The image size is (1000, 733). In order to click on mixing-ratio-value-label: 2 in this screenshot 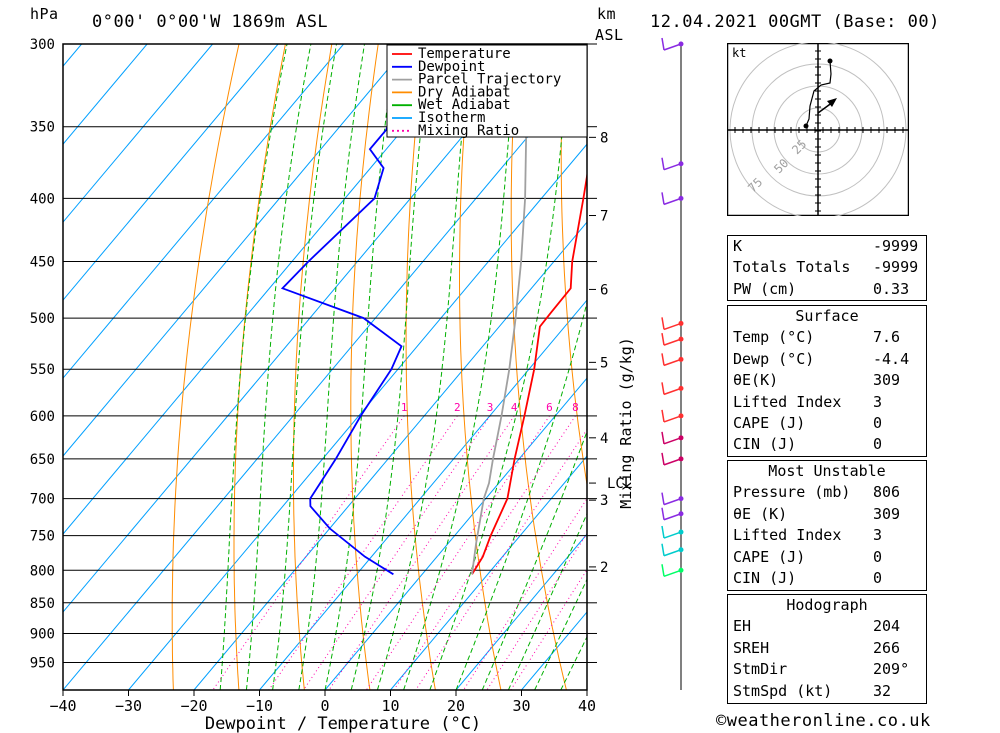, I will do `click(457, 407)`.